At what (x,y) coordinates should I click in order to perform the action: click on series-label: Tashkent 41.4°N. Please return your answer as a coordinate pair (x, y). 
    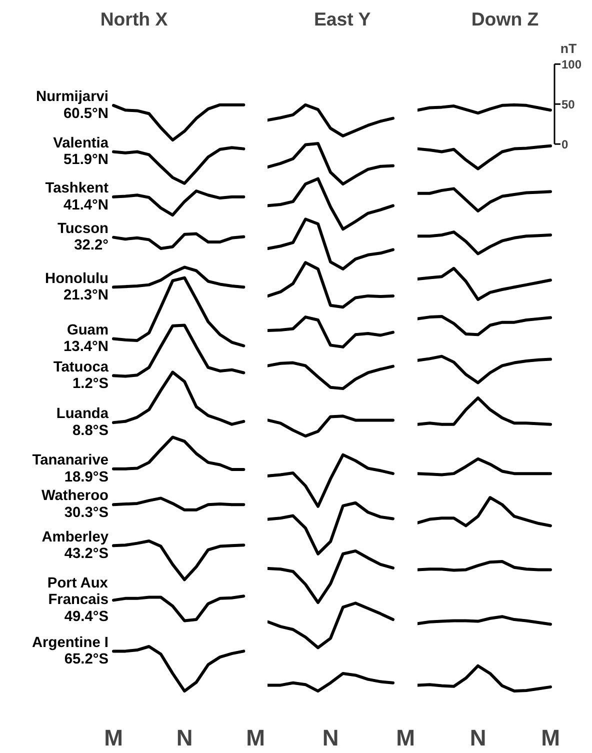
    Looking at the image, I should click on (77, 197).